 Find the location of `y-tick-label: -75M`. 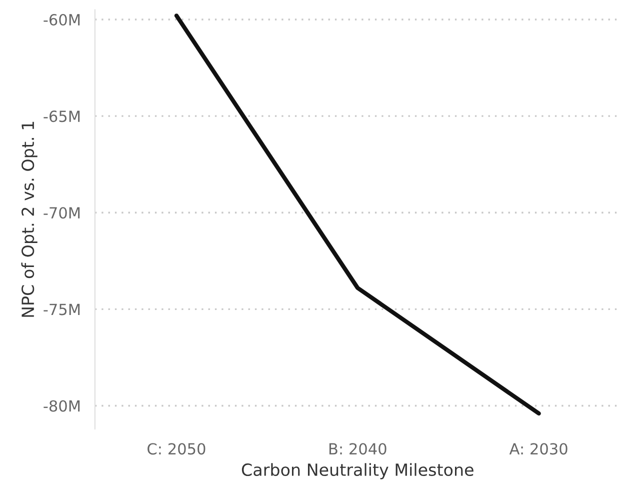

y-tick-label: -75M is located at coordinates (62, 310).